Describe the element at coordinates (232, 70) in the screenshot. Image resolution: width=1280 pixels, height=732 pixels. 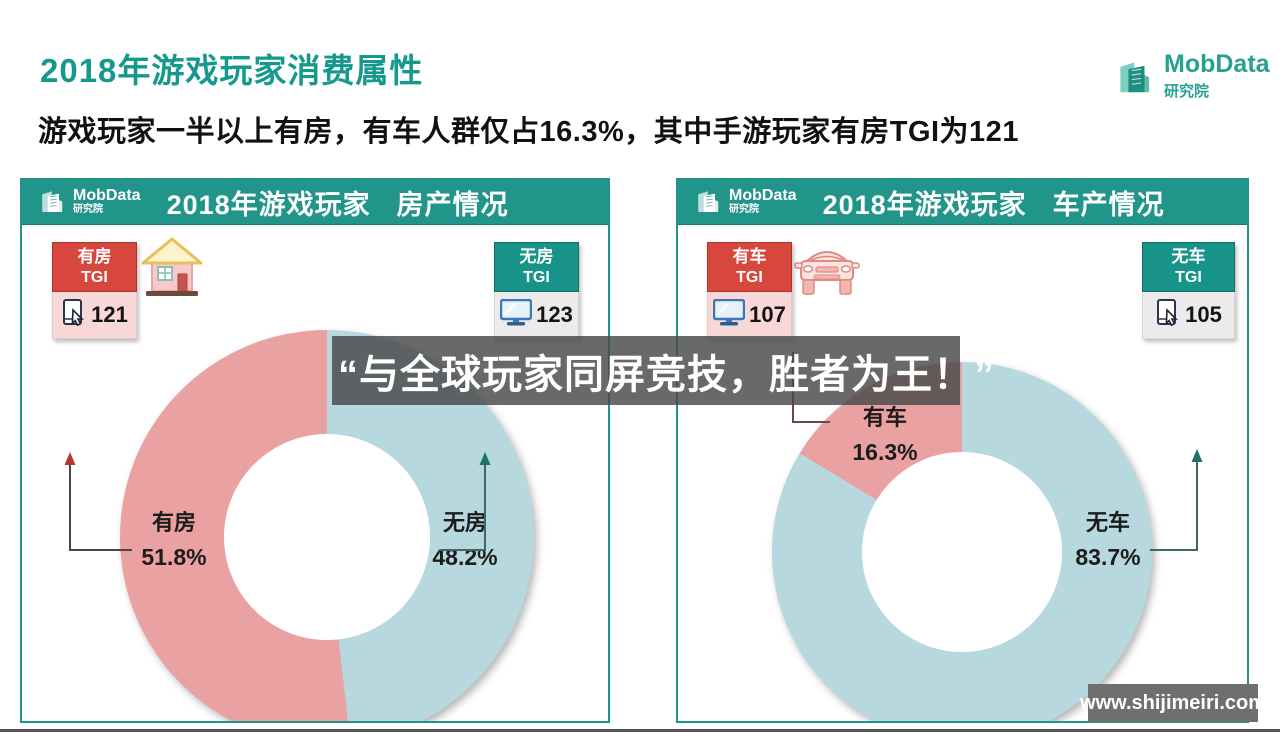
I see `page-title: 2018年游戏玩家消费属性` at that location.